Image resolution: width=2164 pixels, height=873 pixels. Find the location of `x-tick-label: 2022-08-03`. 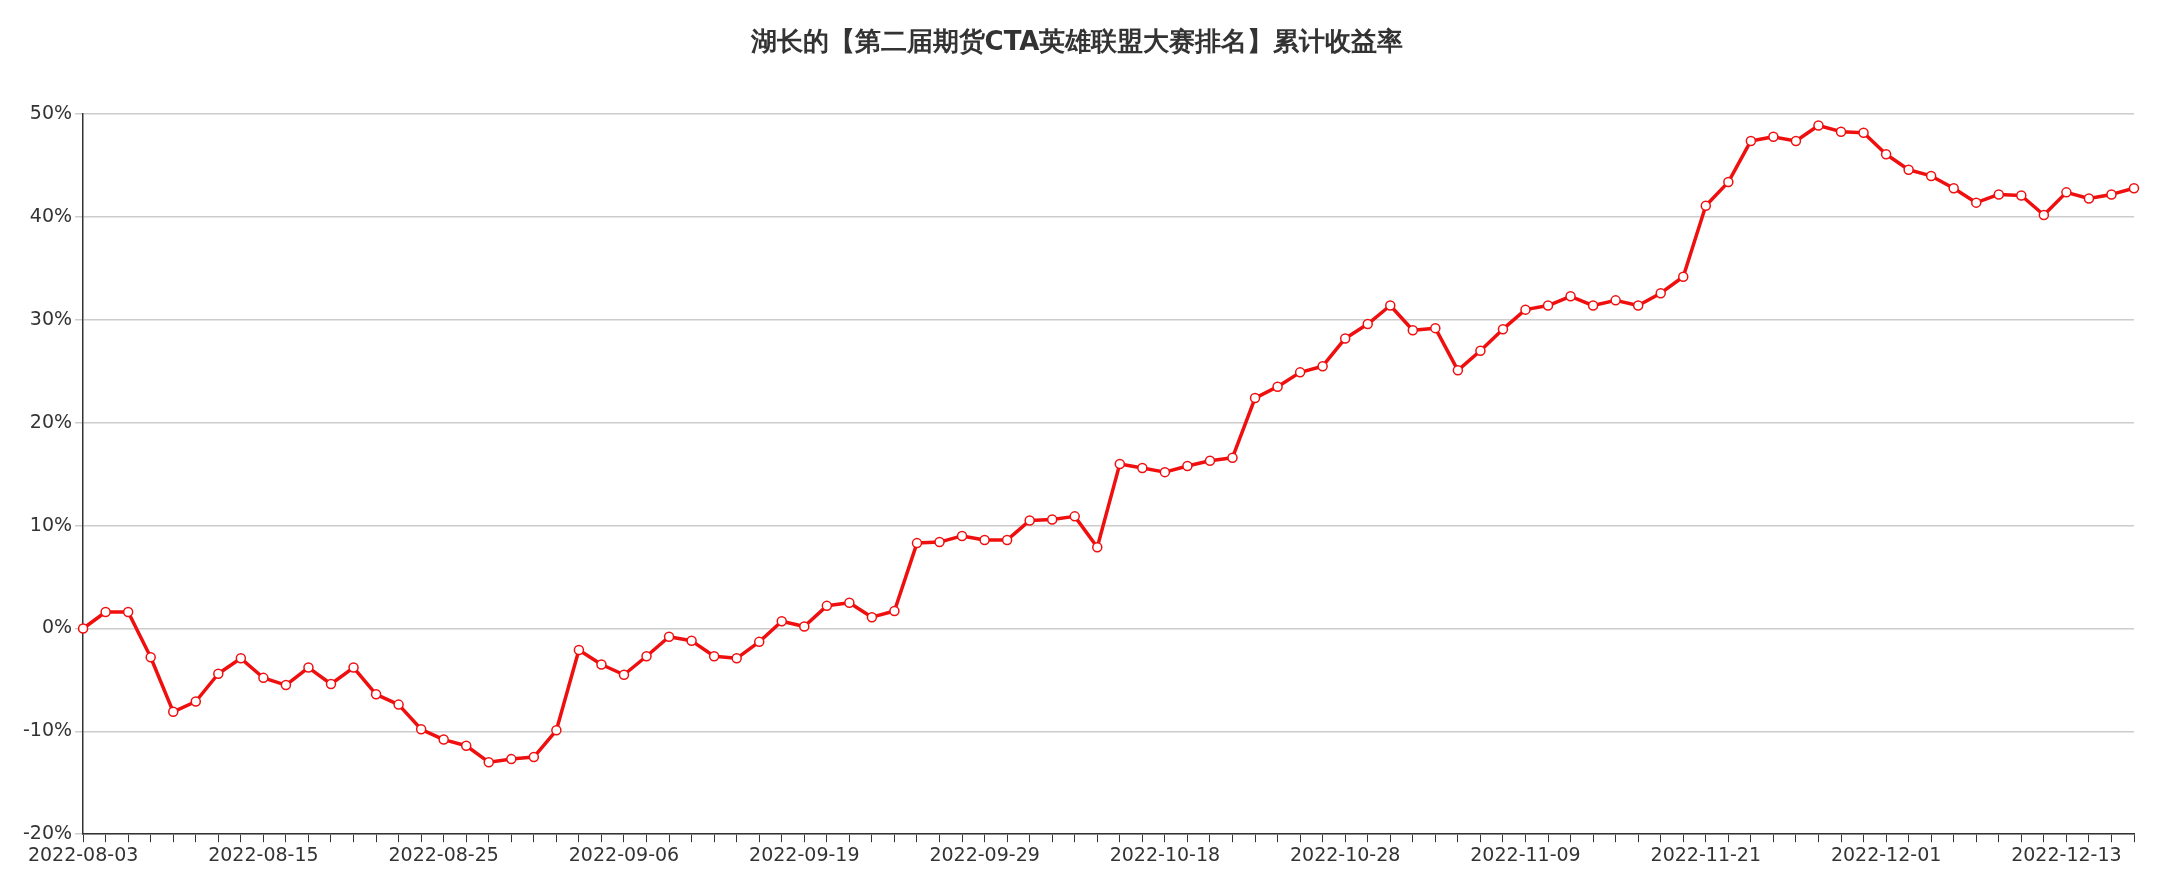

x-tick-label: 2022-08-03 is located at coordinates (83, 853).